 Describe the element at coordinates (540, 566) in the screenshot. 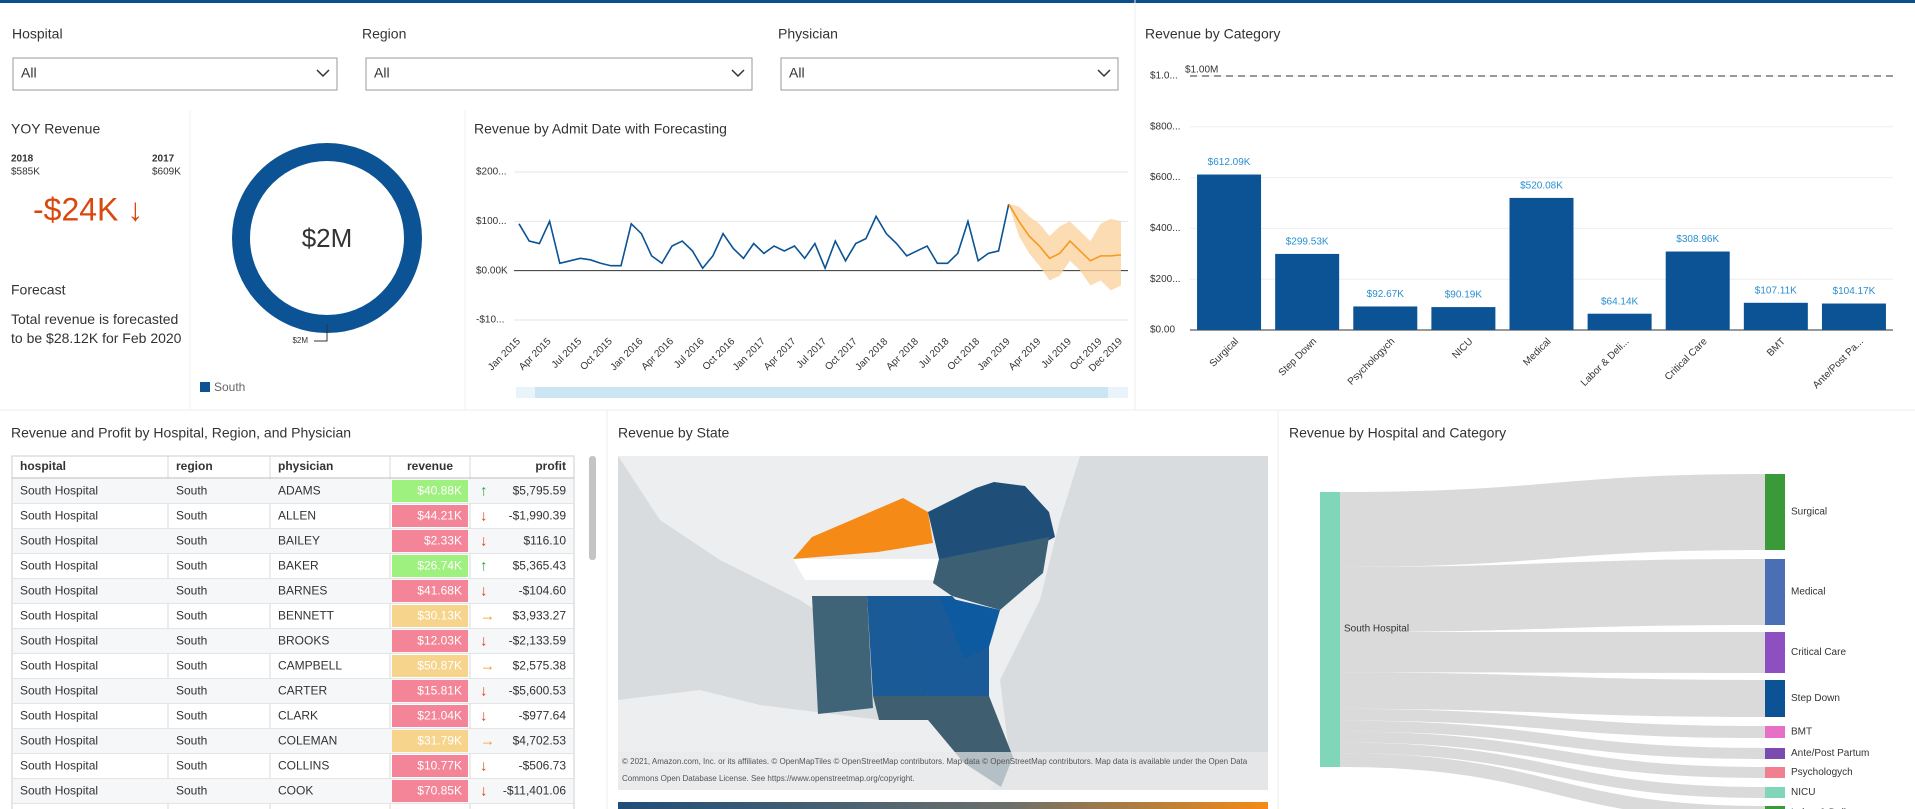

I see `cell: $5,365.43` at that location.